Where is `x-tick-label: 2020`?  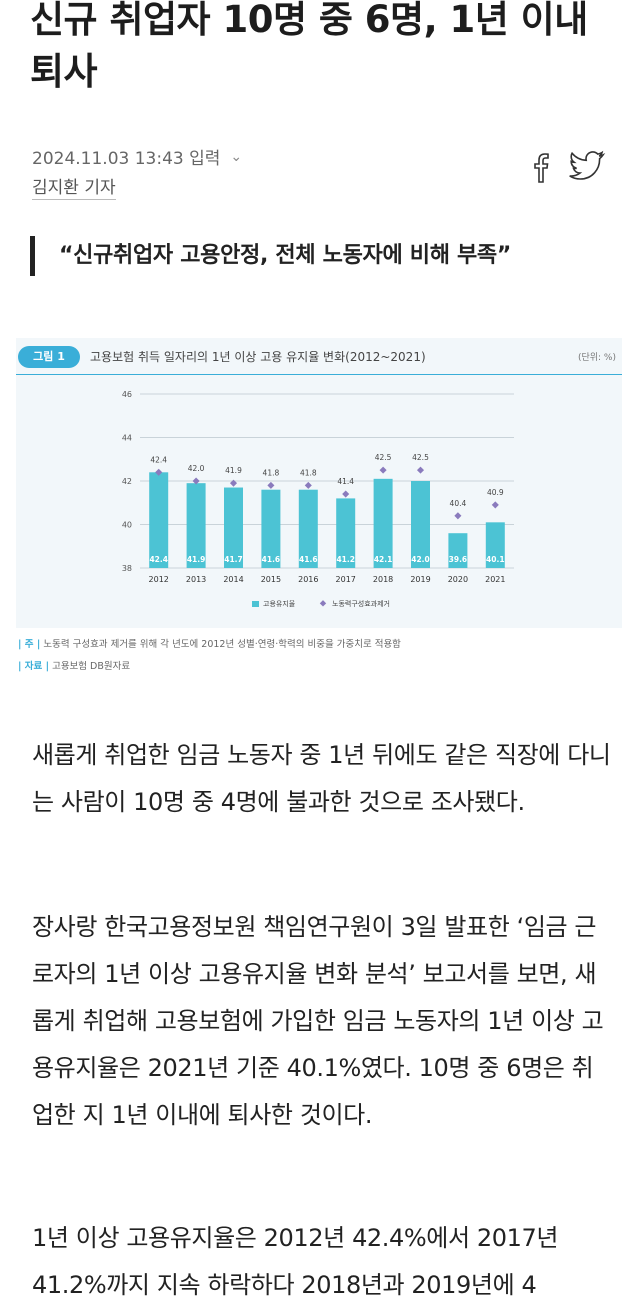
x-tick-label: 2020 is located at coordinates (458, 579).